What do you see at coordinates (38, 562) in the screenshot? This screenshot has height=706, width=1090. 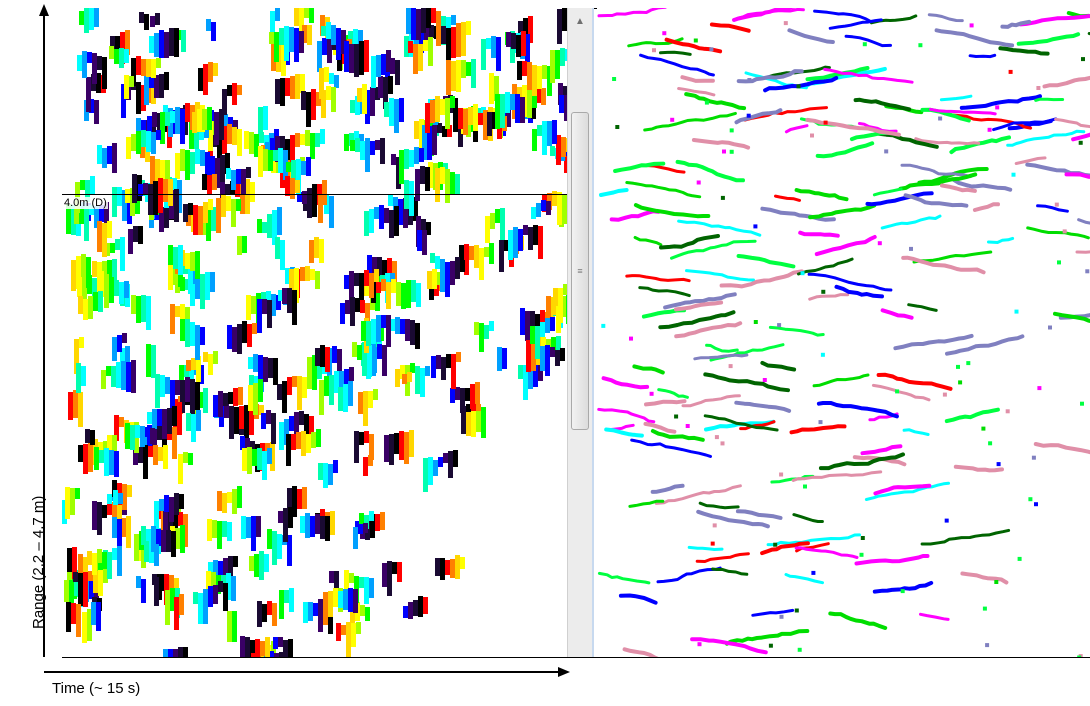 I see `y-axis-label: Range (2.2 – 4.7 m)` at bounding box center [38, 562].